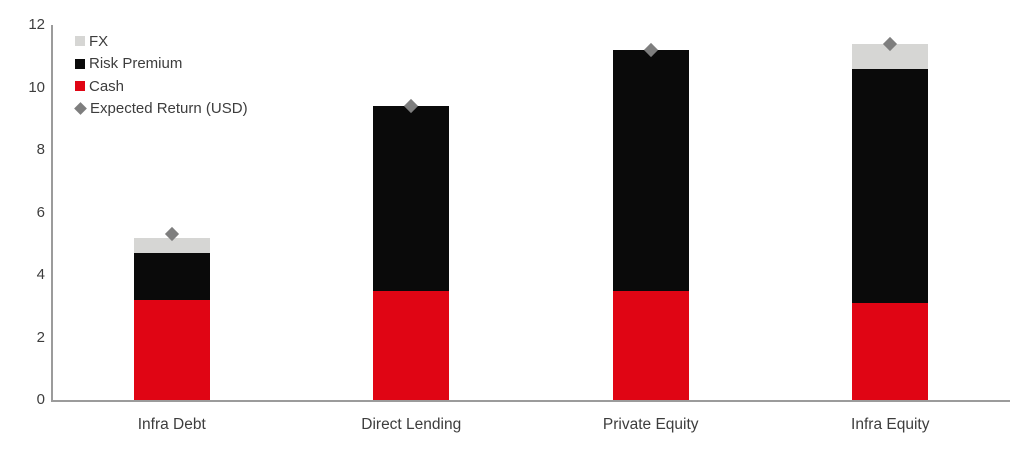 Image resolution: width=1020 pixels, height=457 pixels. What do you see at coordinates (40, 337) in the screenshot?
I see `y-tick-label: 2` at bounding box center [40, 337].